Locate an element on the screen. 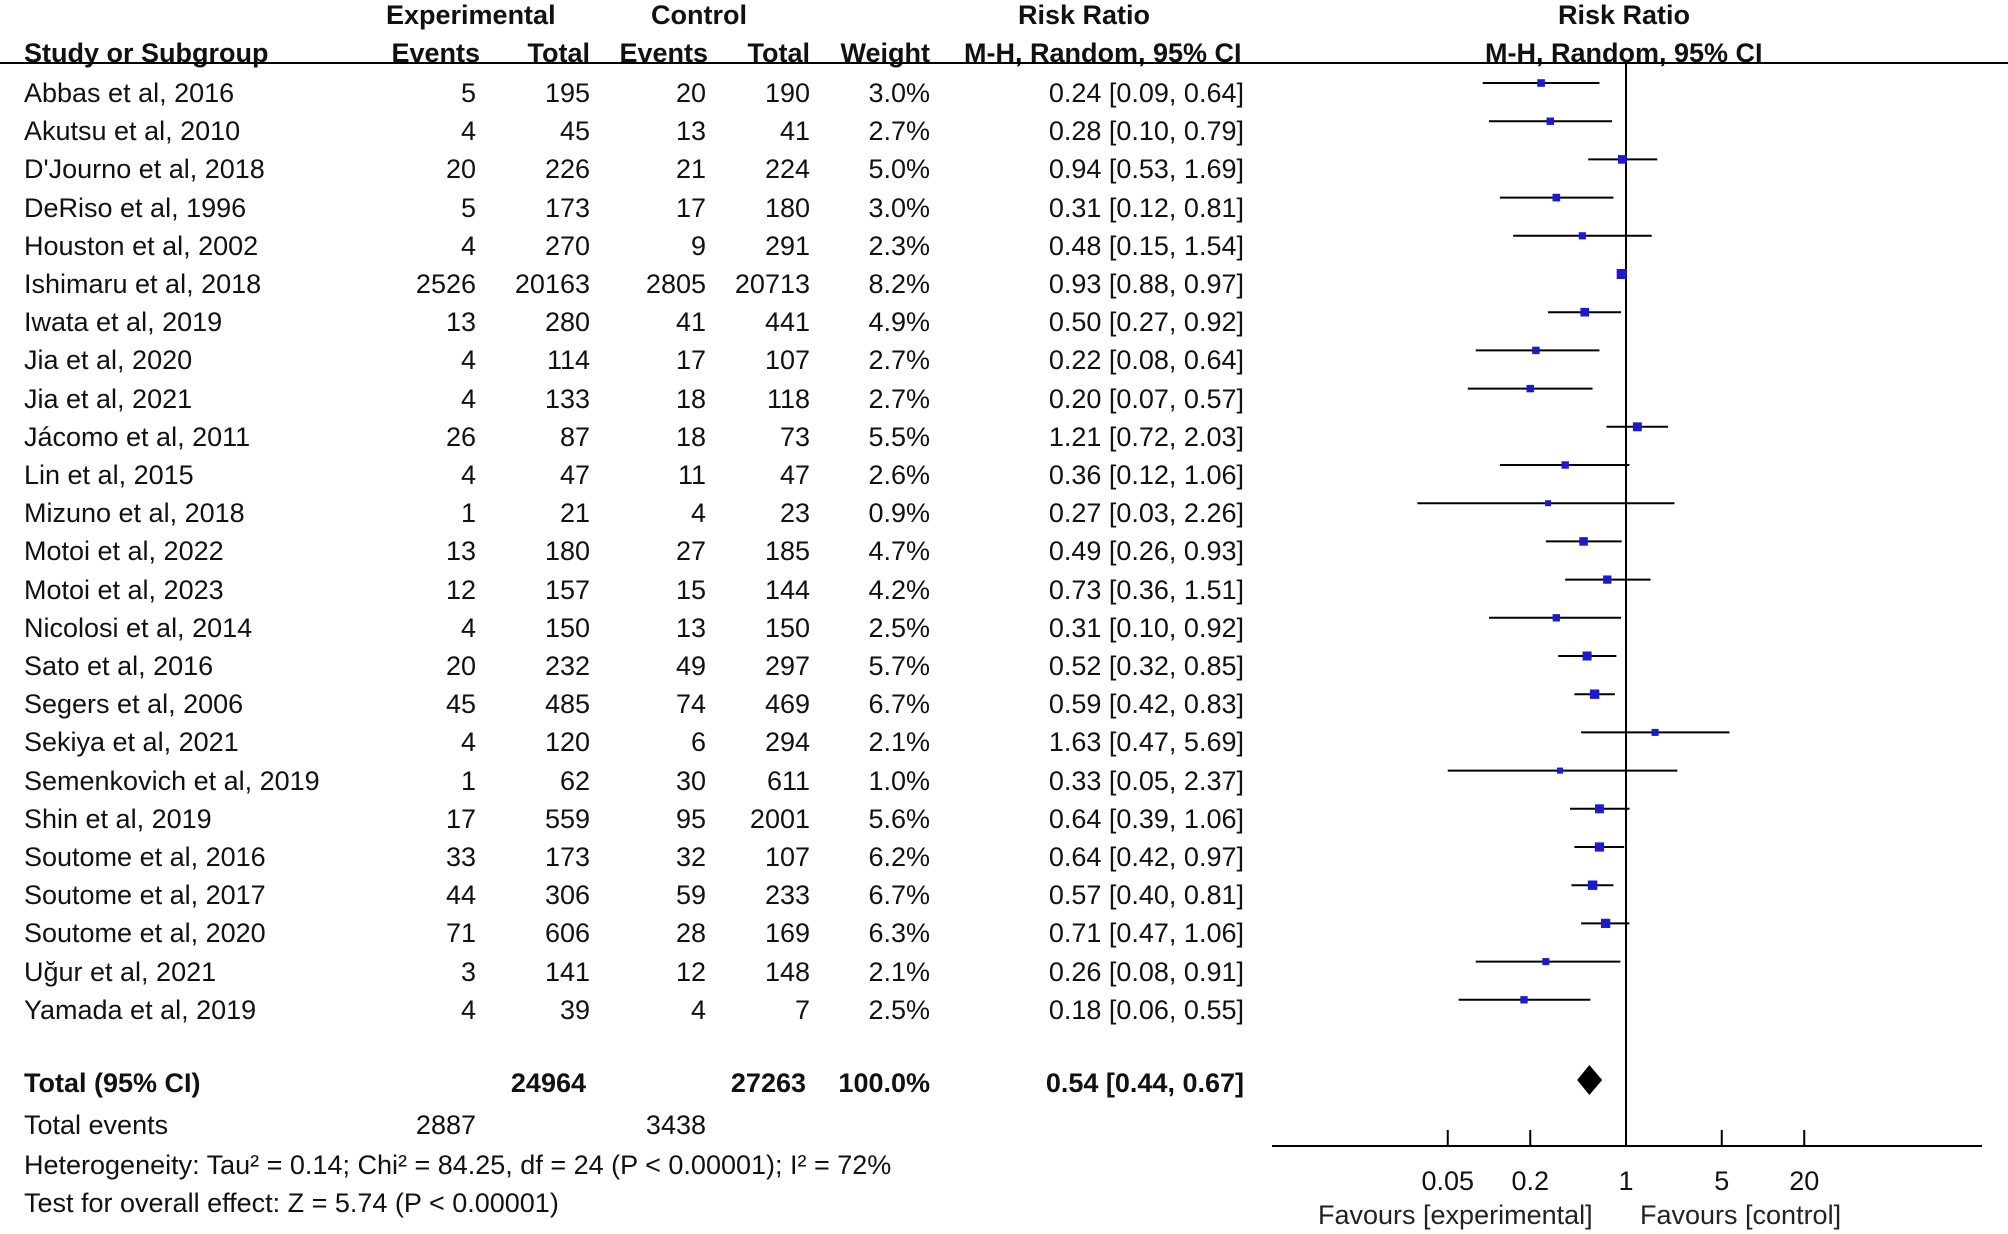 The width and height of the screenshot is (2008, 1234). events-control: 9 is located at coordinates (698, 245).